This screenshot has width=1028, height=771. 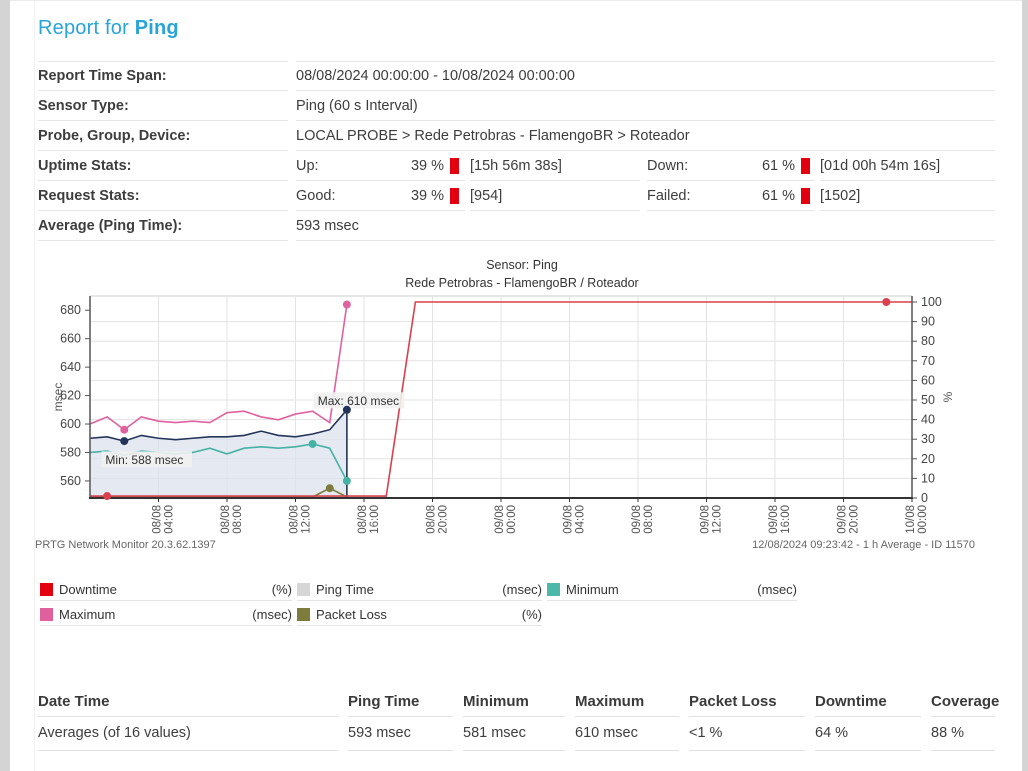 I want to click on info-value: Ping (60 s Interval), so click(x=645, y=106).